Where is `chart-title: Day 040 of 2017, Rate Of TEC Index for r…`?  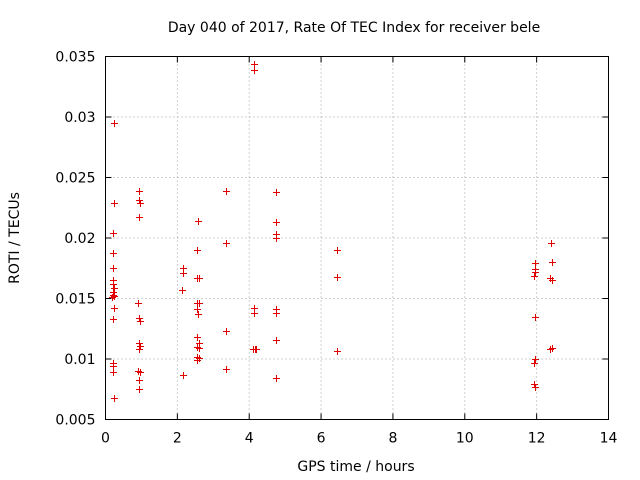 chart-title: Day 040 of 2017, Rate Of TEC Index for r… is located at coordinates (354, 28).